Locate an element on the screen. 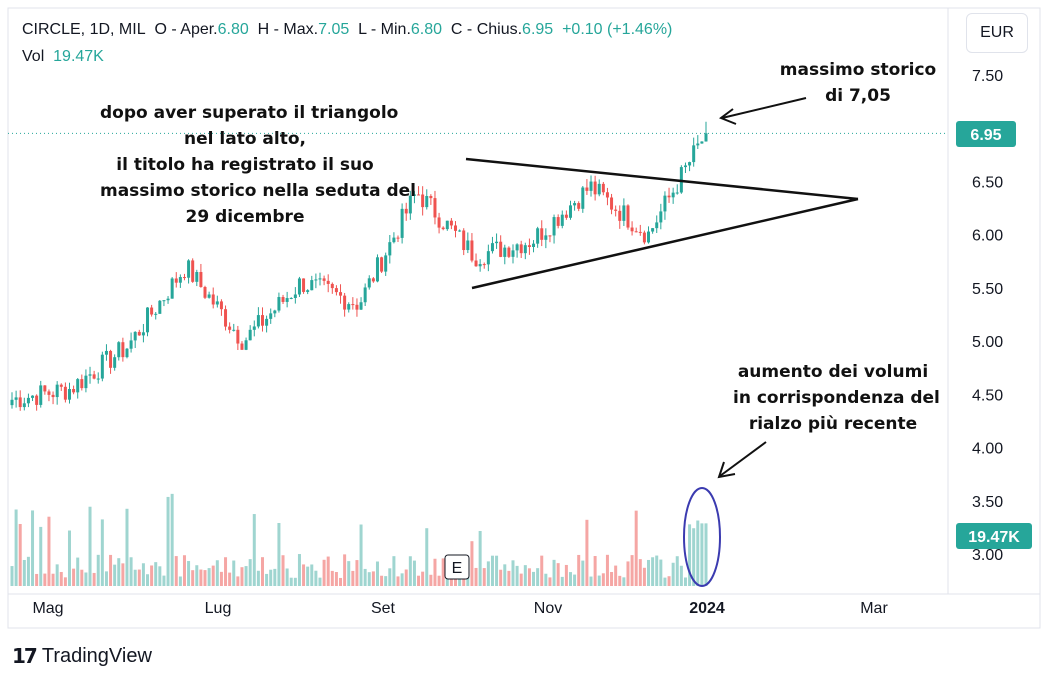 The height and width of the screenshot is (673, 1048). triangle-lower-line is located at coordinates (665, 243).